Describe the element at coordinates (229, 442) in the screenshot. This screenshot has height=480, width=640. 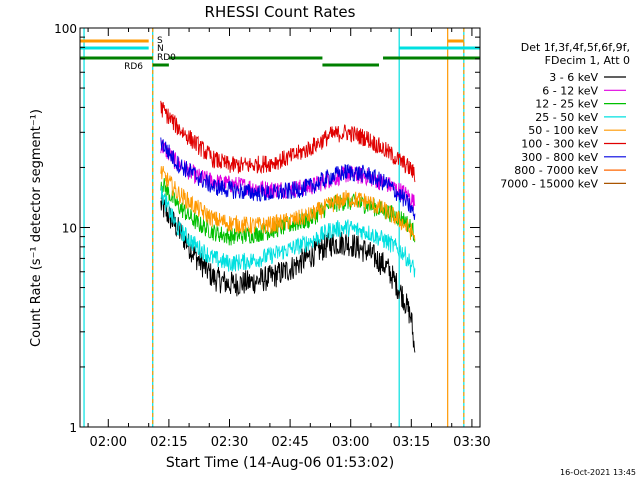
I see `x-tick-label-2: 02:30` at that location.